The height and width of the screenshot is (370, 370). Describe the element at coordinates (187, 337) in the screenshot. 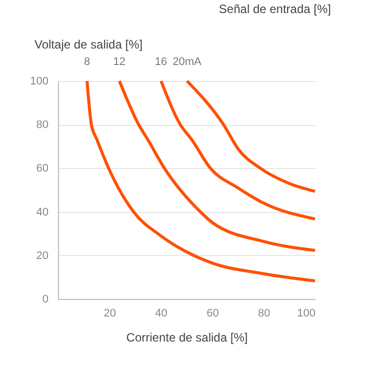

I see `x-axis-title: Corriente de salida [%]` at that location.